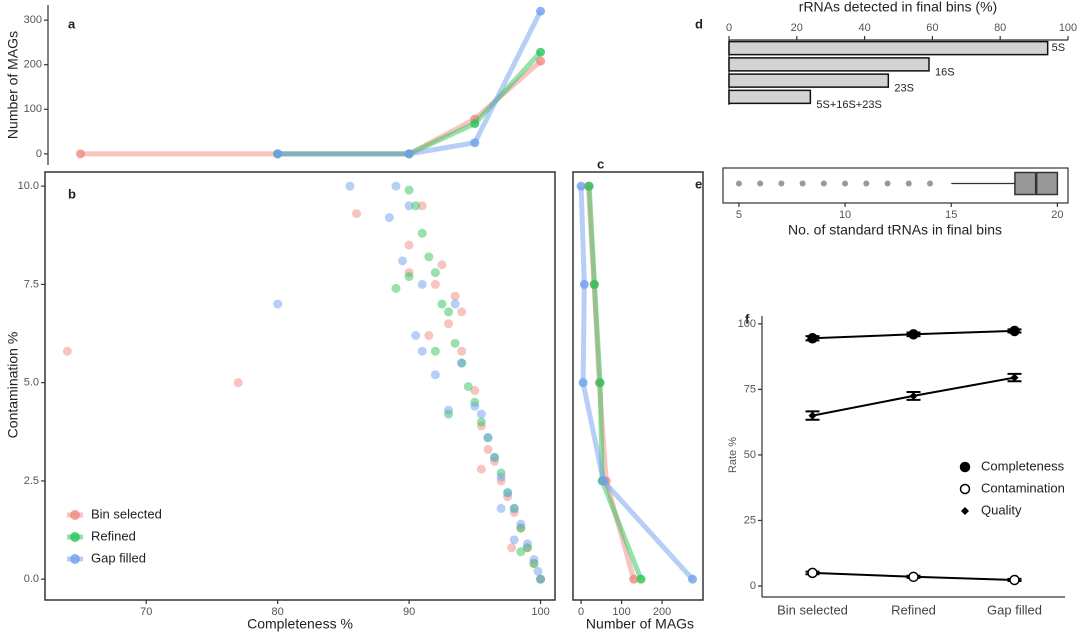  I want to click on x-tick-label: 40, so click(864, 28).